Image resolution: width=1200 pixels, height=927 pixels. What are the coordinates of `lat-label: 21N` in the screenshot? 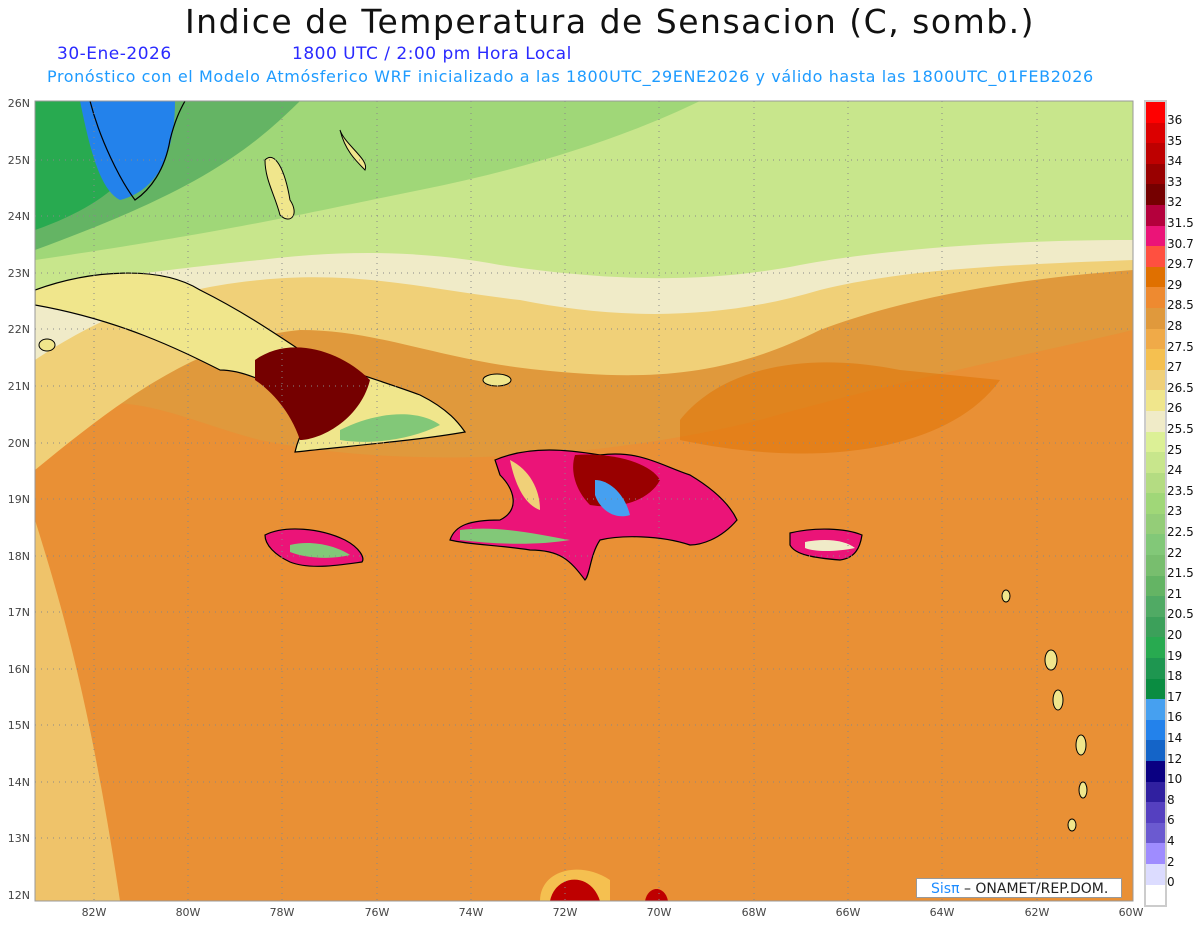 It's located at (19, 386).